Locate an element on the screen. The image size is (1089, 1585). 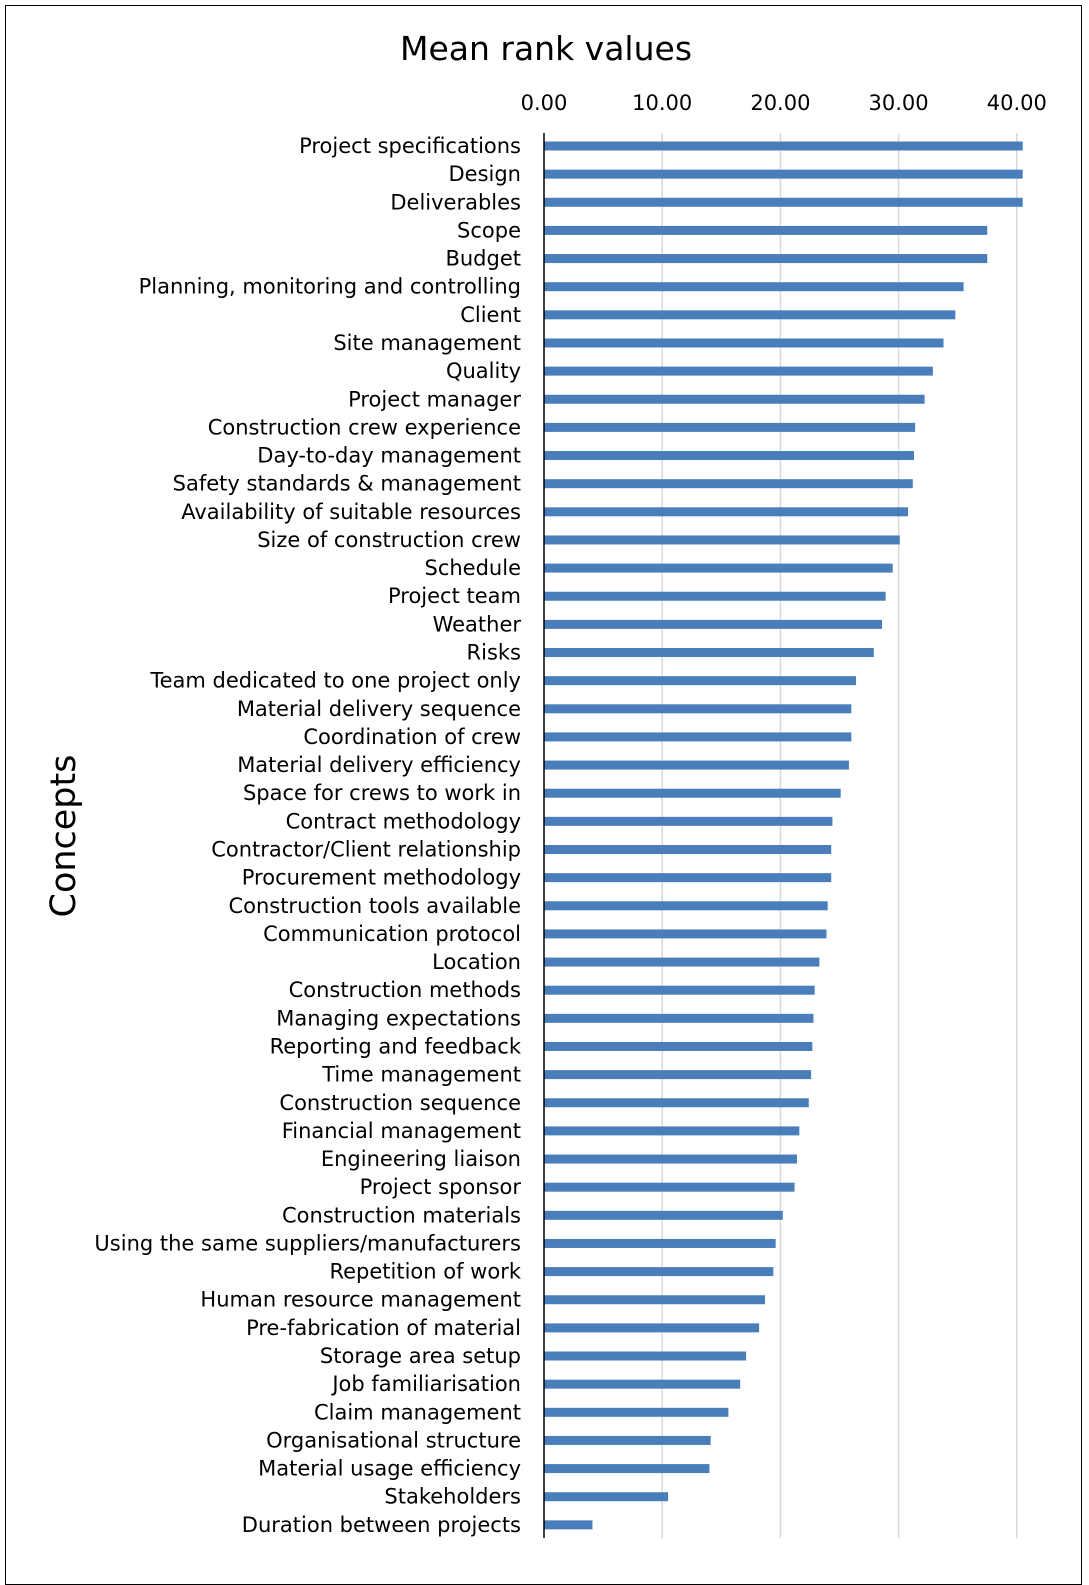
category-label: Material delivery sequence is located at coordinates (379, 709).